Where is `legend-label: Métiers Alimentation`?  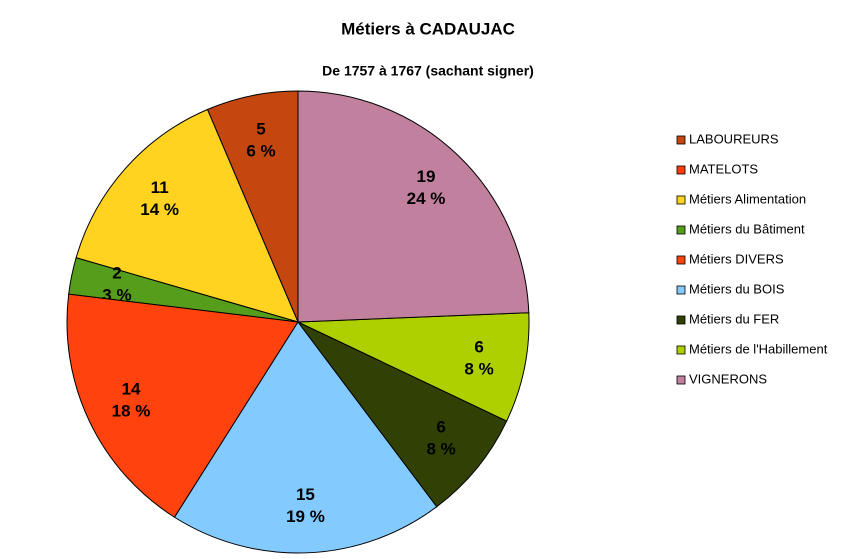
legend-label: Métiers Alimentation is located at coordinates (747, 198).